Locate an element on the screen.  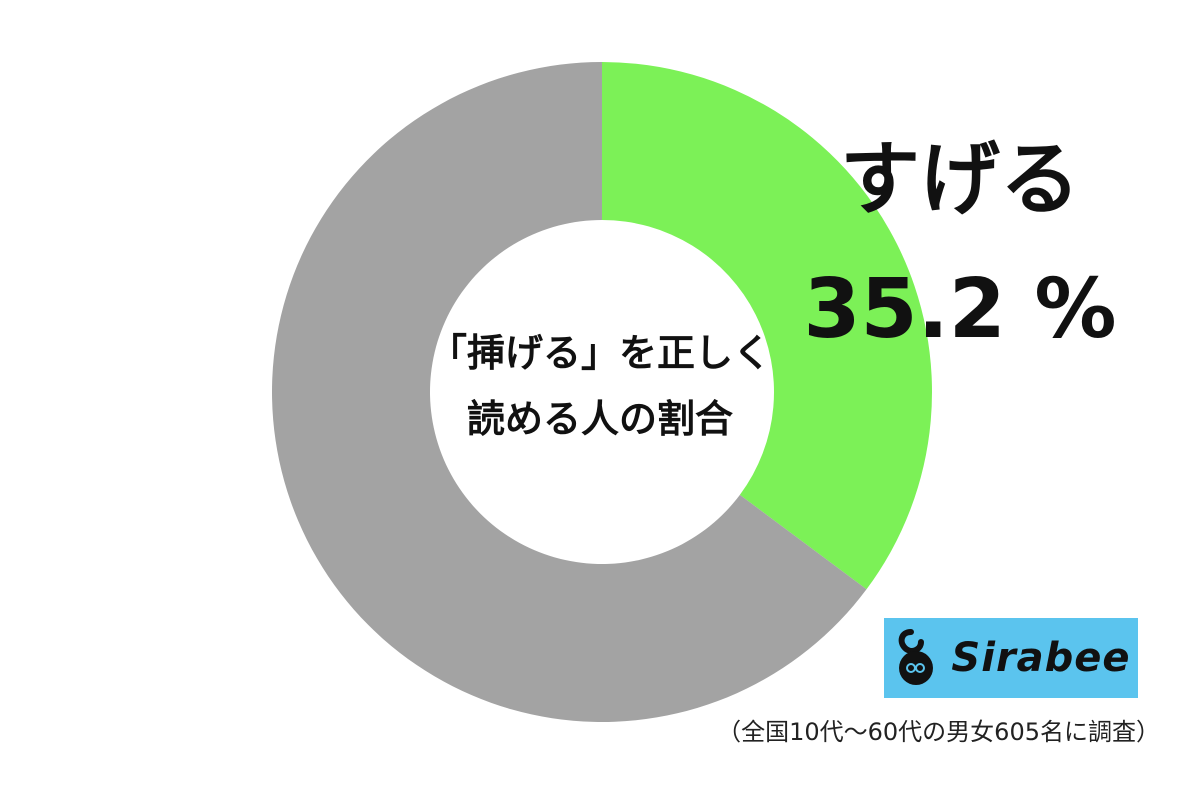
sirabee-logo-icon is located at coordinates (916, 657).